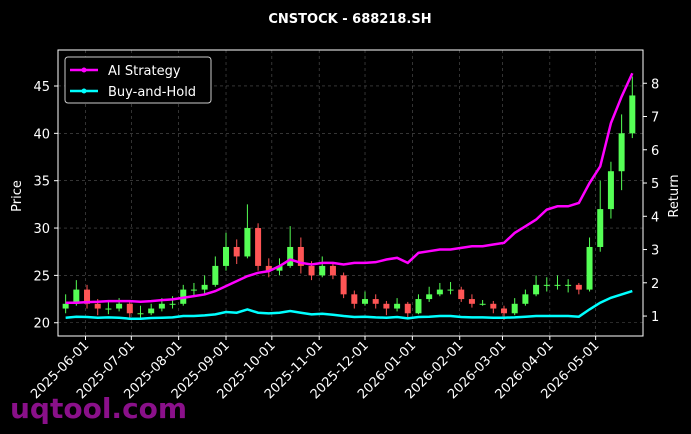 The width and height of the screenshot is (691, 434). What do you see at coordinates (349, 19) in the screenshot?
I see `chart-title: CNSTOCK - 688218.SH` at bounding box center [349, 19].